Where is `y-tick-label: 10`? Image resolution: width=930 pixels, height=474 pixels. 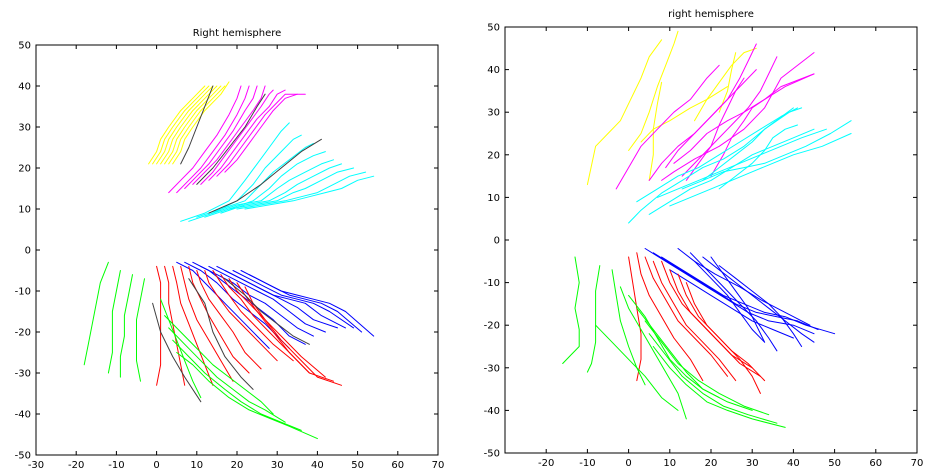
y-tick-label: 10 is located at coordinates (24, 210).